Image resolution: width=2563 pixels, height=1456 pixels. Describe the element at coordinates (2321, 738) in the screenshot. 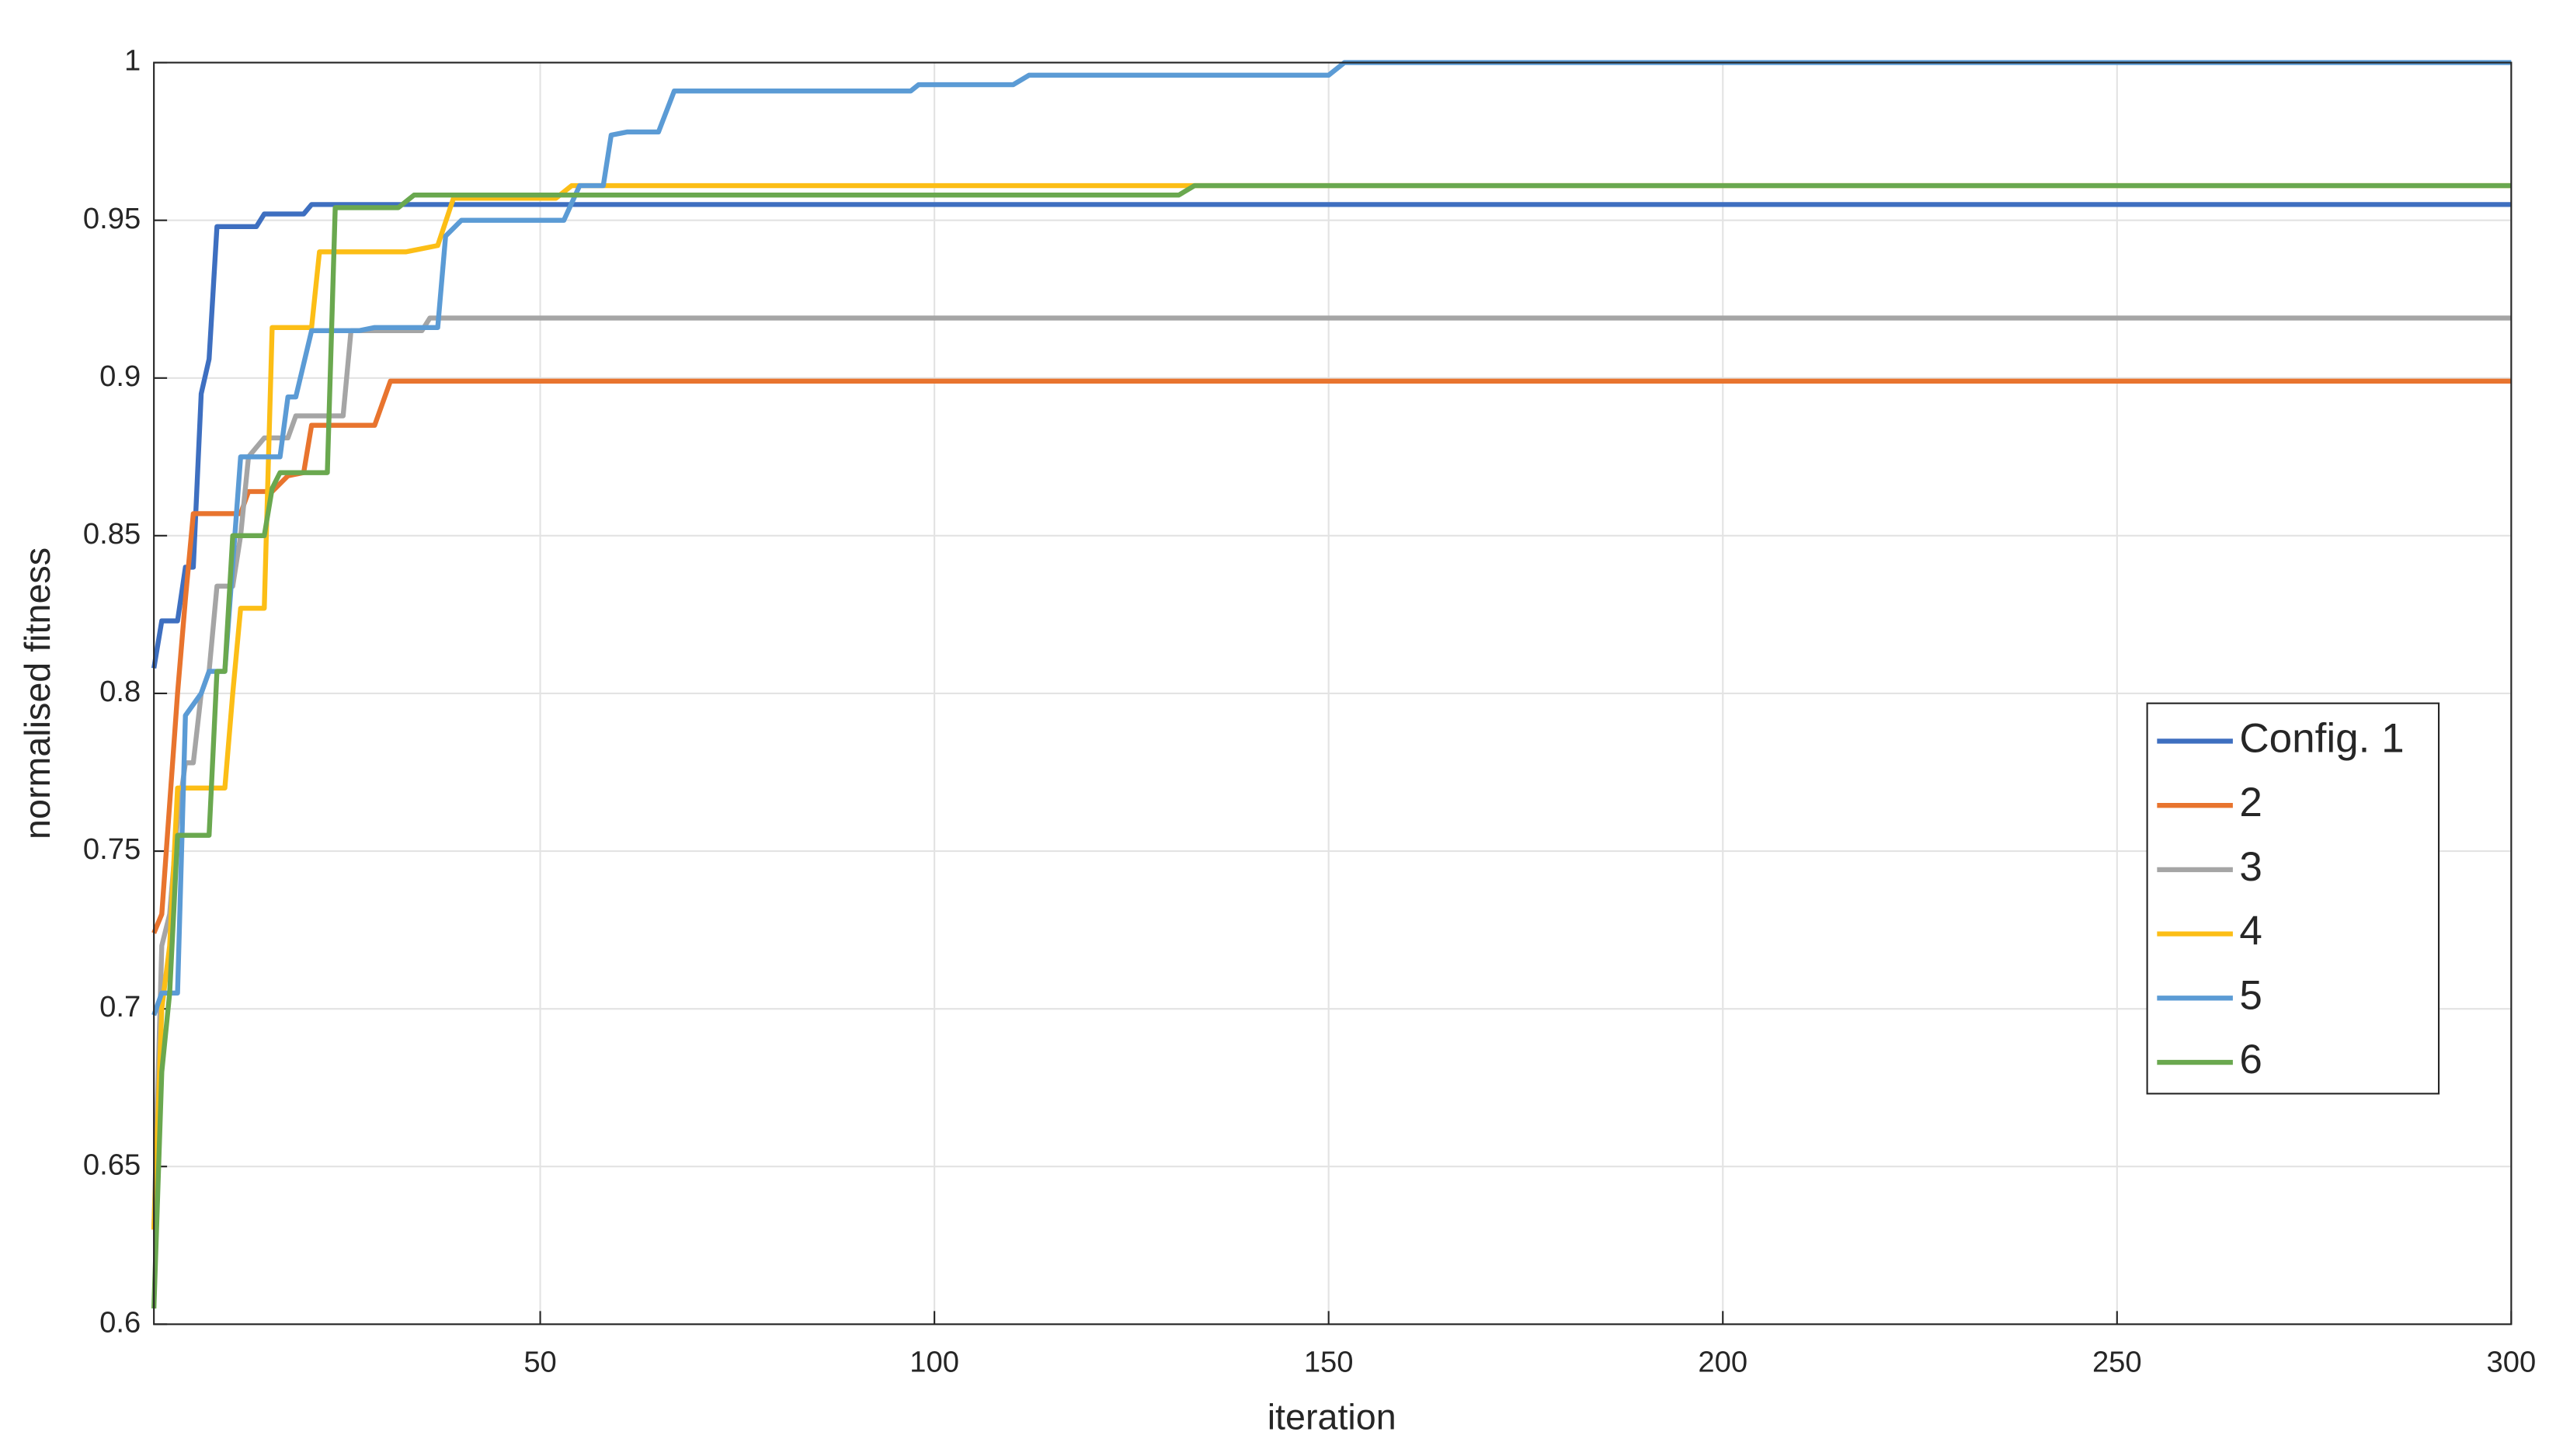

I see `legend-label: Config. 1` at that location.